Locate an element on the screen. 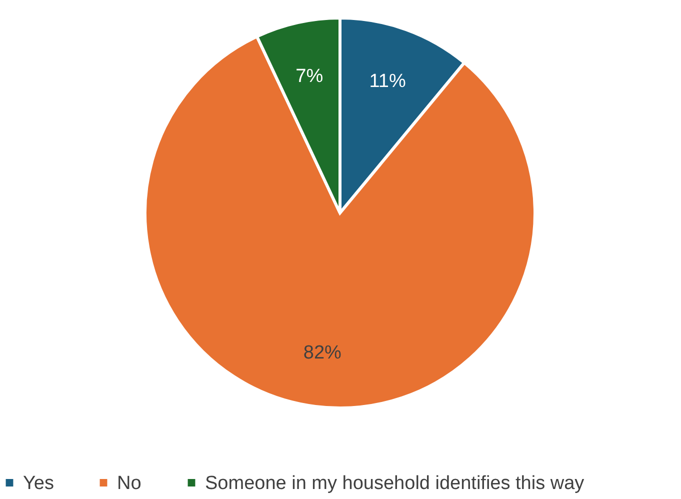 This screenshot has width=681, height=499. data-label: 7% is located at coordinates (310, 76).